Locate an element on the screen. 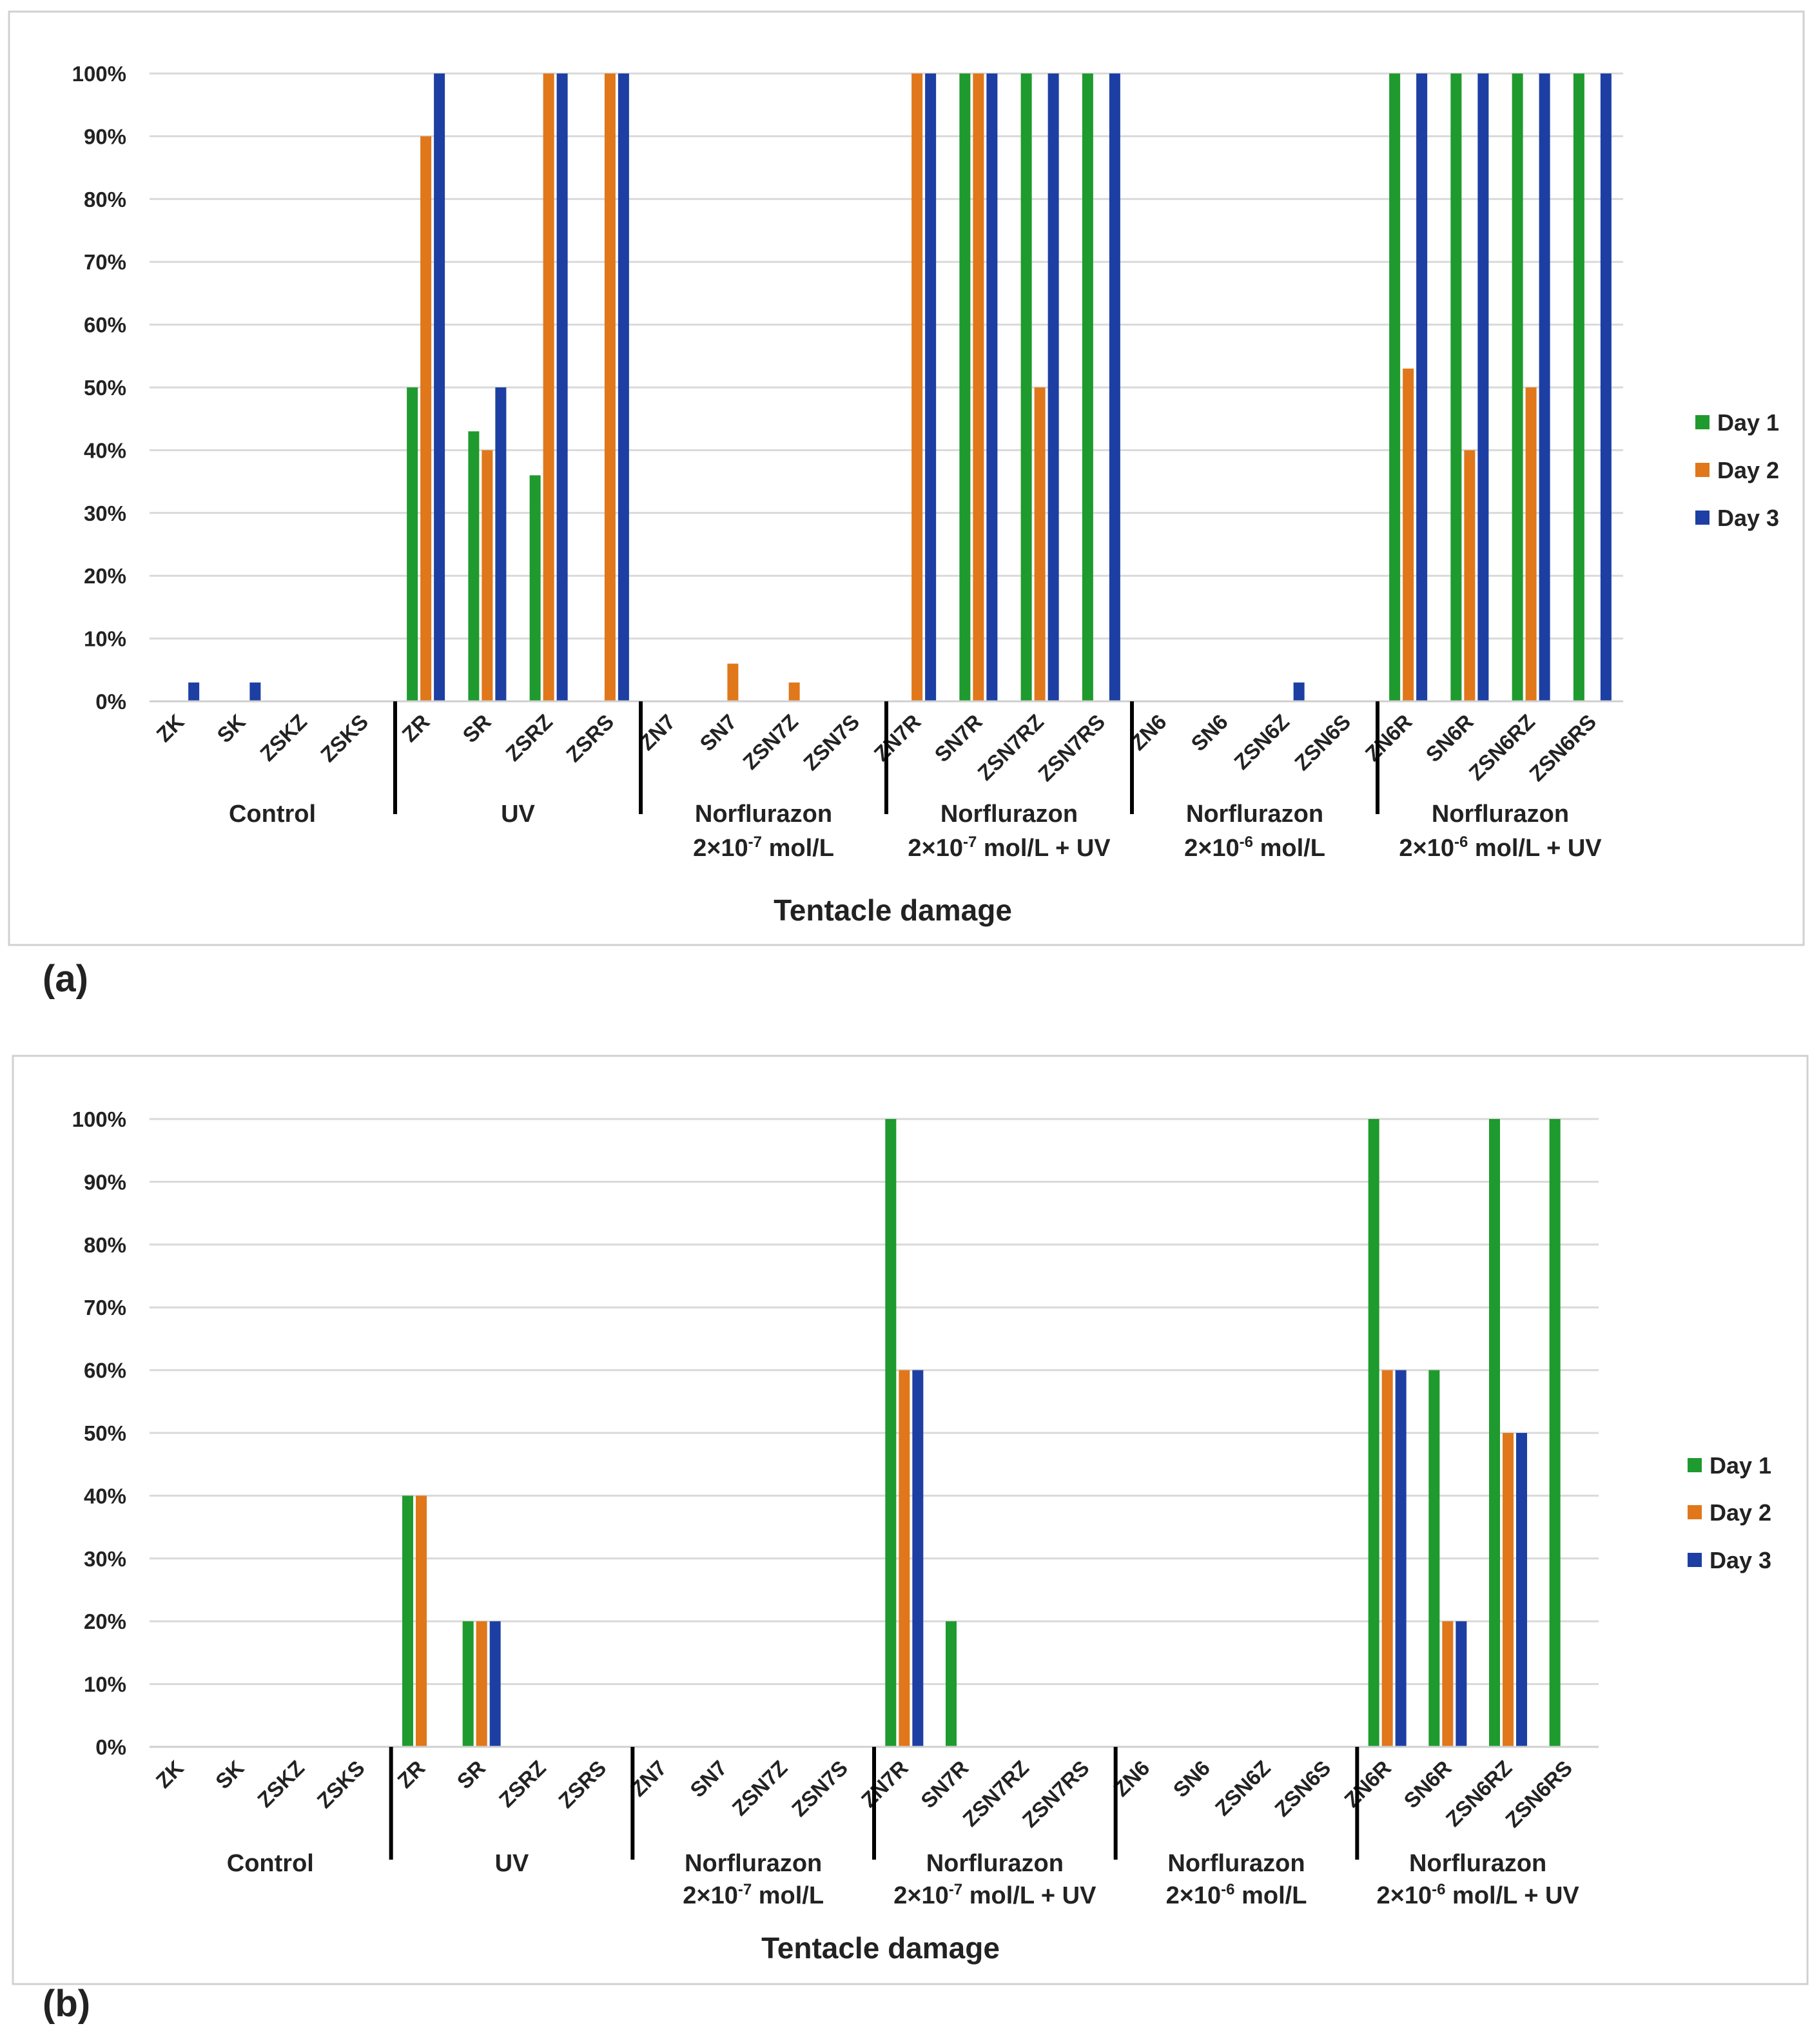 This screenshot has width=1812, height=2044. panel-label: (a) is located at coordinates (65, 979).